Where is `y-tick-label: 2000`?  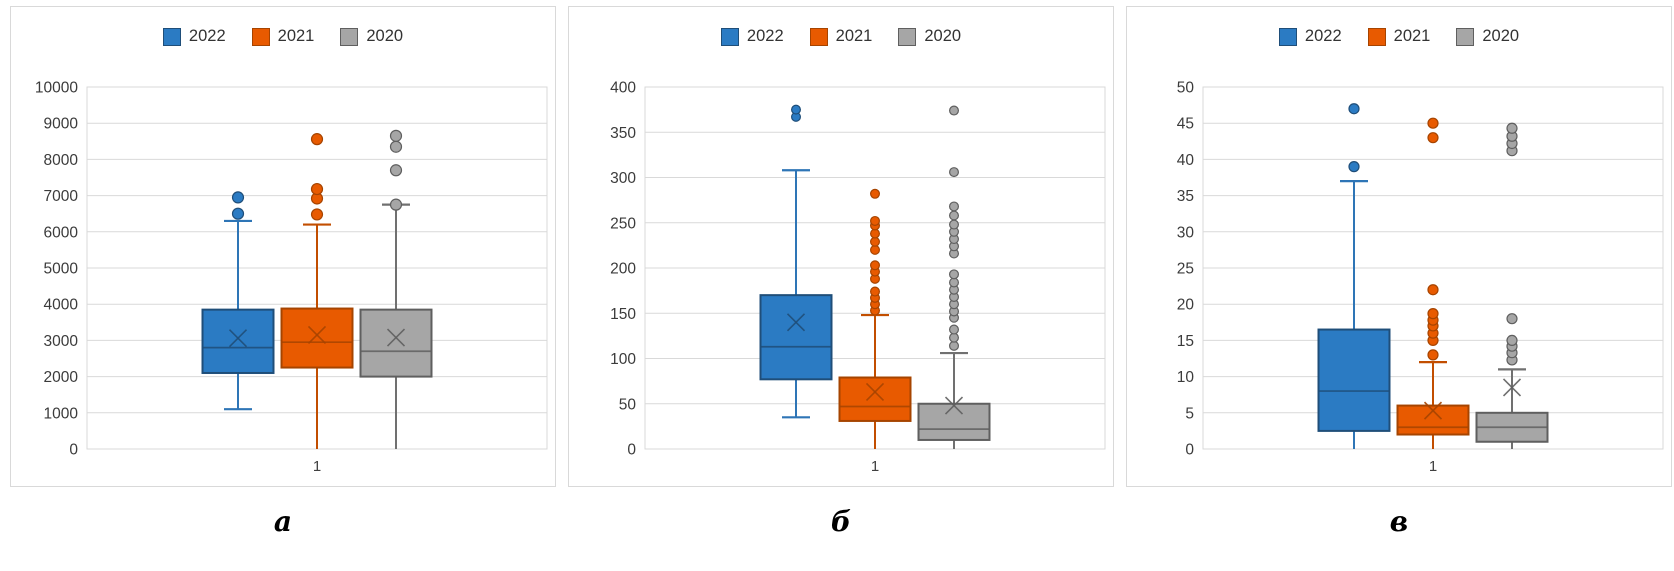
y-tick-label: 2000 is located at coordinates (61, 377).